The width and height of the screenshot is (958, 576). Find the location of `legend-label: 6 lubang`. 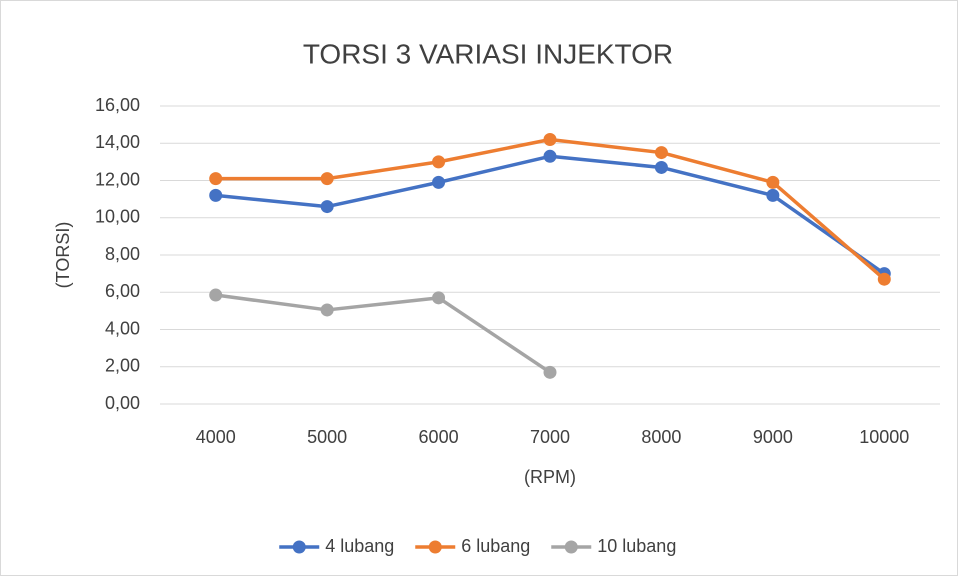

legend-label: 6 lubang is located at coordinates (495, 546).